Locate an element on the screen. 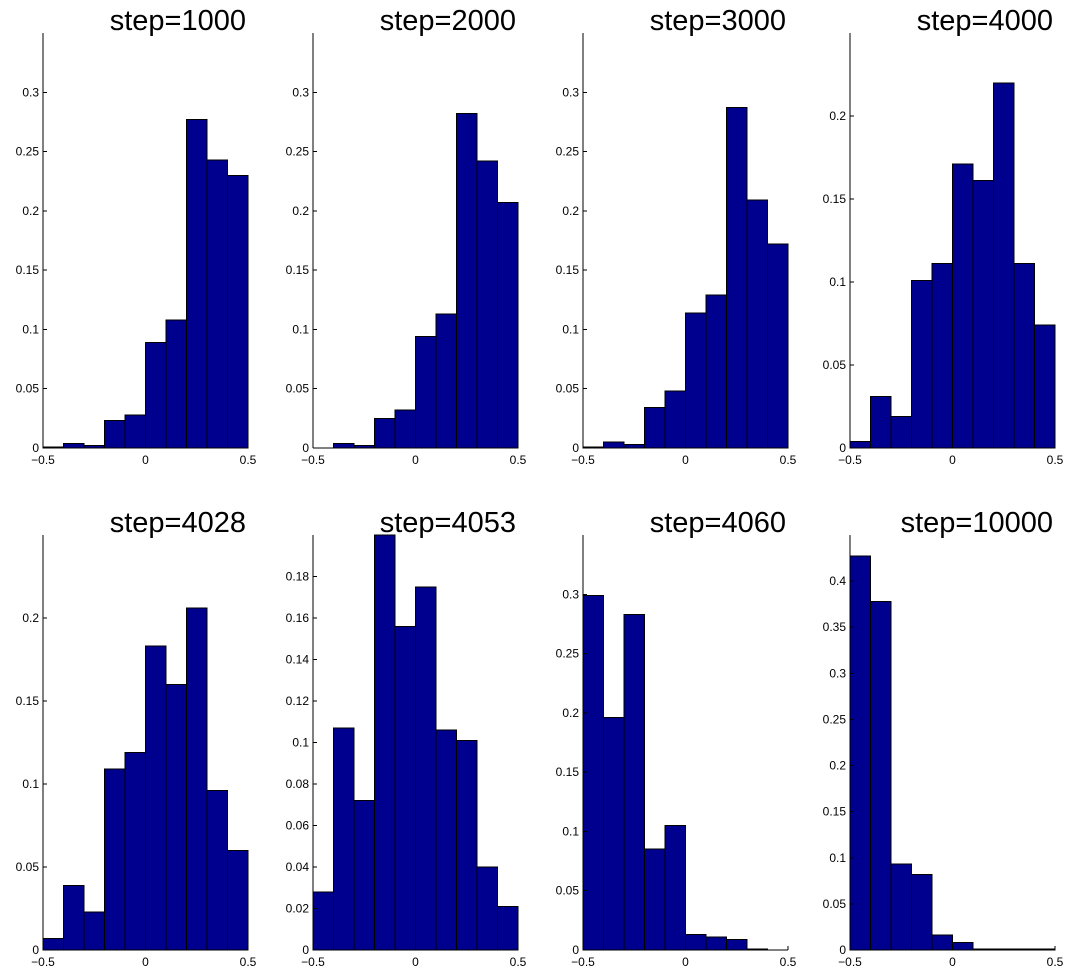 Image resolution: width=1086 pixels, height=972 pixels. y-tick-label: 0.06 is located at coordinates (298, 826).